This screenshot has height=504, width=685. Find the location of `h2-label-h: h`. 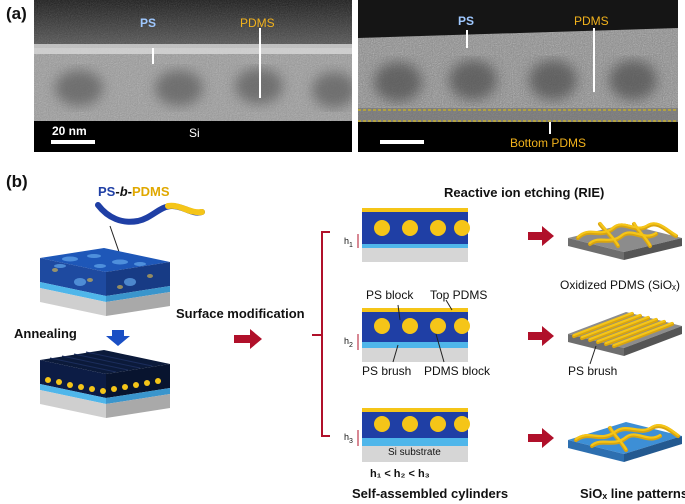

h2-label-h: h is located at coordinates (347, 341).